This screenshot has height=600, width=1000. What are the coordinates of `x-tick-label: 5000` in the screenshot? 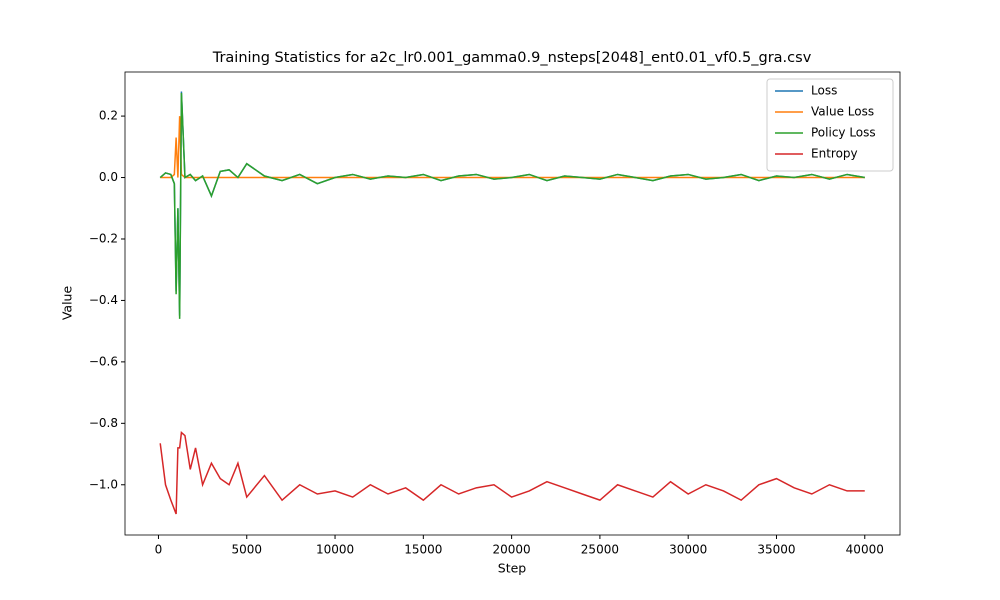 It's located at (246, 550).